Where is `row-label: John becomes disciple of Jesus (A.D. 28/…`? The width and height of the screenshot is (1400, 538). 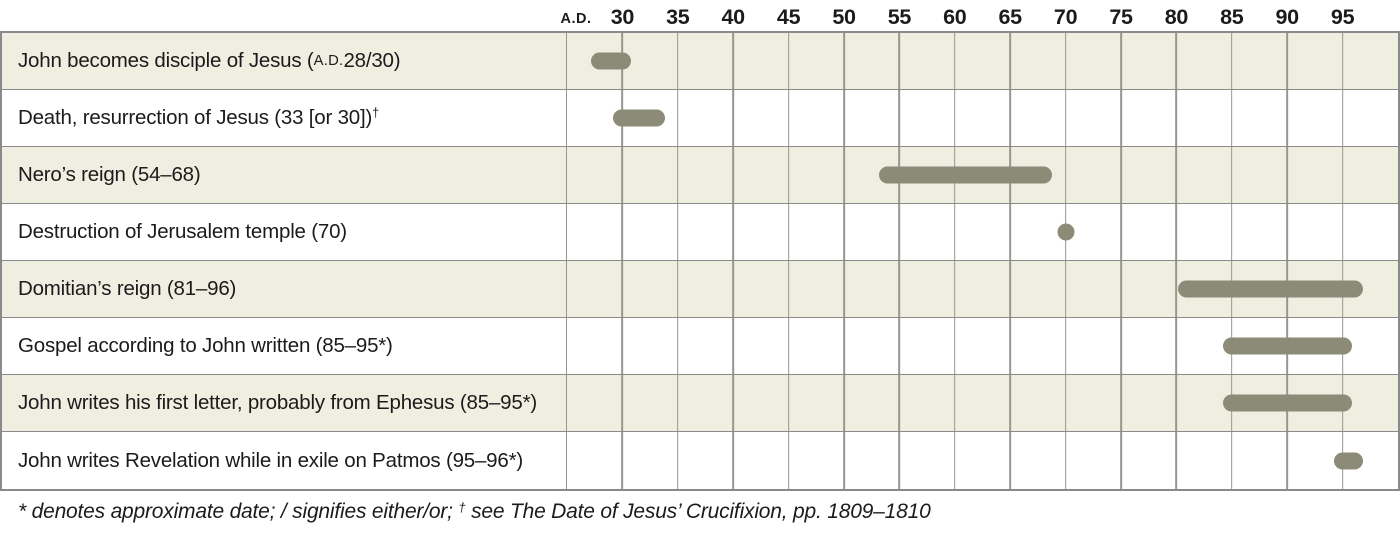 row-label: John becomes disciple of Jesus (A.D. 28/… is located at coordinates (284, 61).